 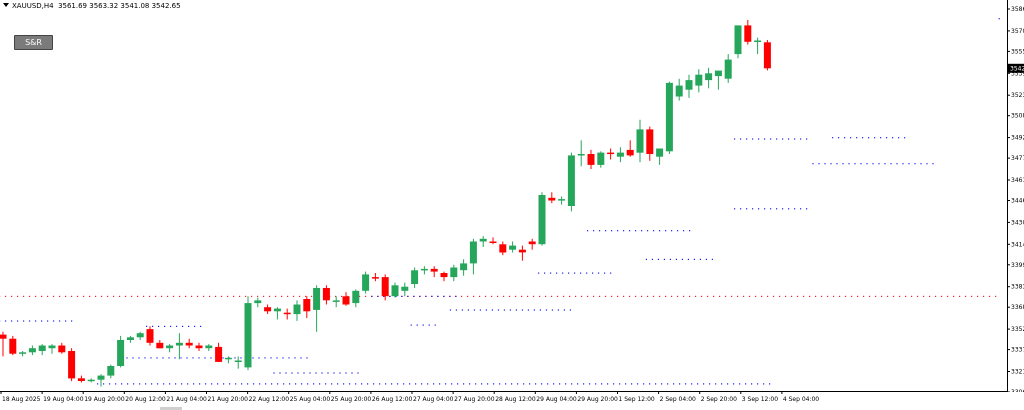 What do you see at coordinates (269, 399) in the screenshot?
I see `time-tick-label: 22 Aug 12:00` at bounding box center [269, 399].